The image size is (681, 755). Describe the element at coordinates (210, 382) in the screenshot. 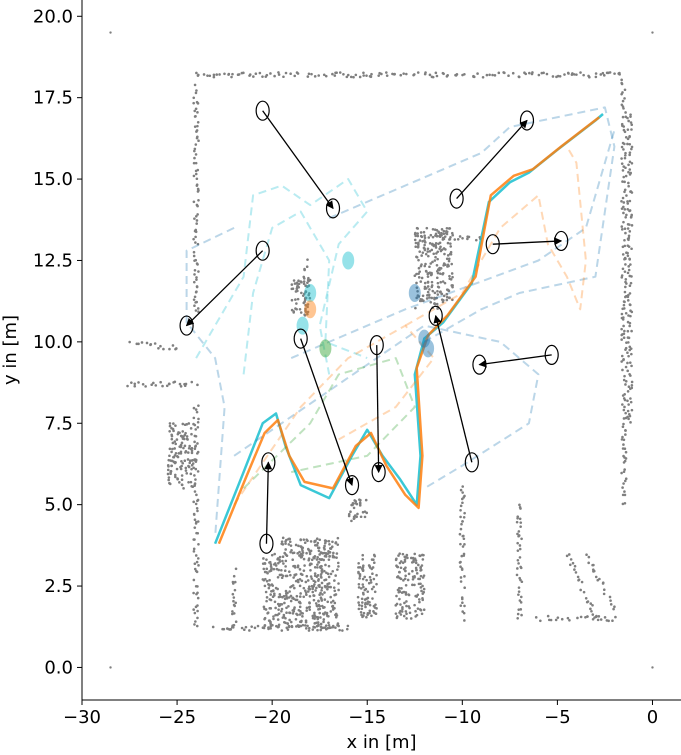

I see `trajectory-series` at that location.